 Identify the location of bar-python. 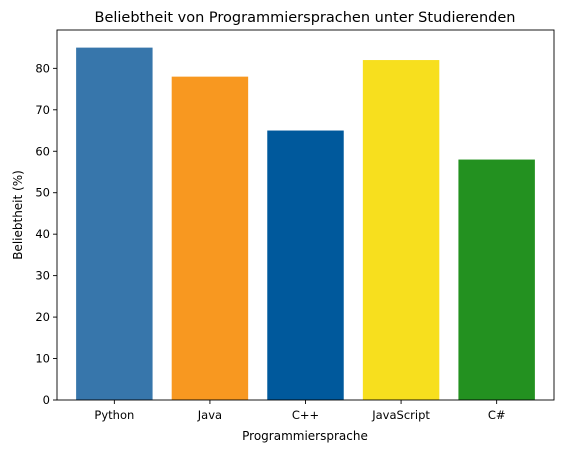
(114, 223).